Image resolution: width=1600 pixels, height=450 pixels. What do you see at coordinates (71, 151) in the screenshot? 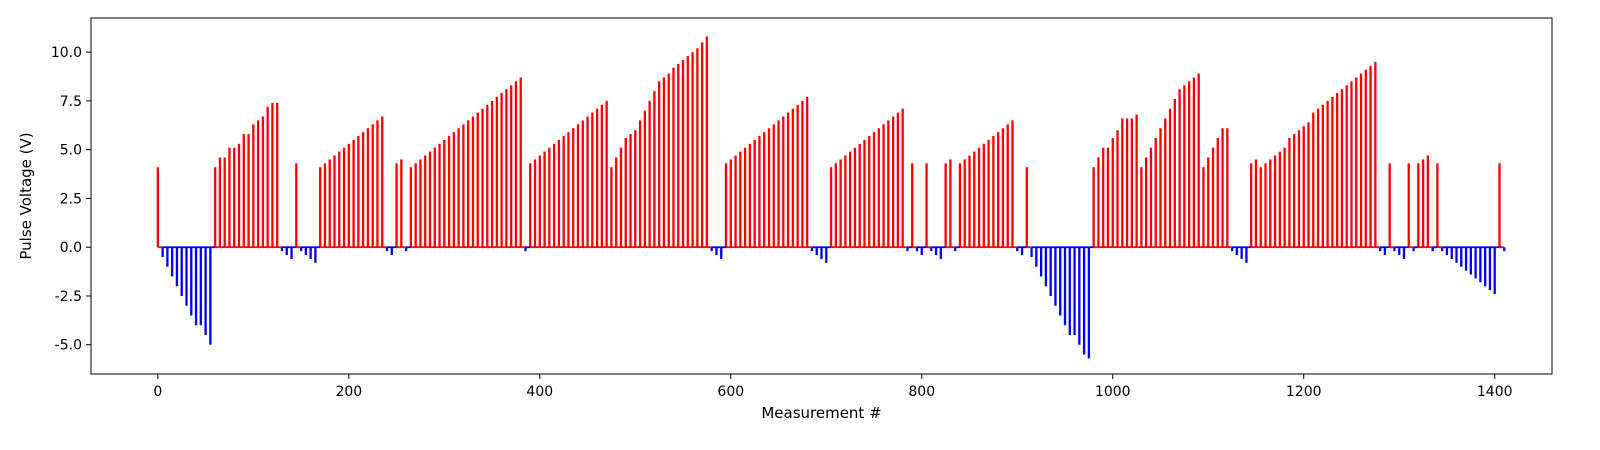
I see `y-tick-label: 5.0` at bounding box center [71, 151].